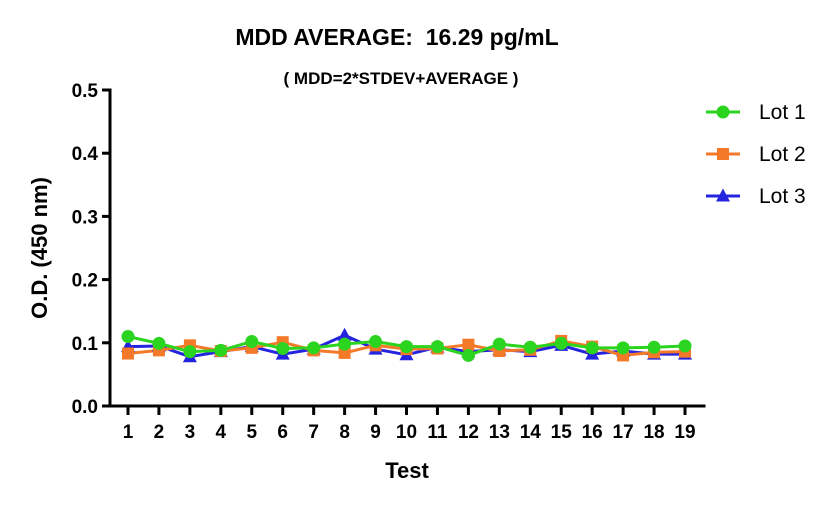 This screenshot has width=839, height=507. Describe the element at coordinates (85, 281) in the screenshot. I see `y-tick-label: 0.2` at that location.